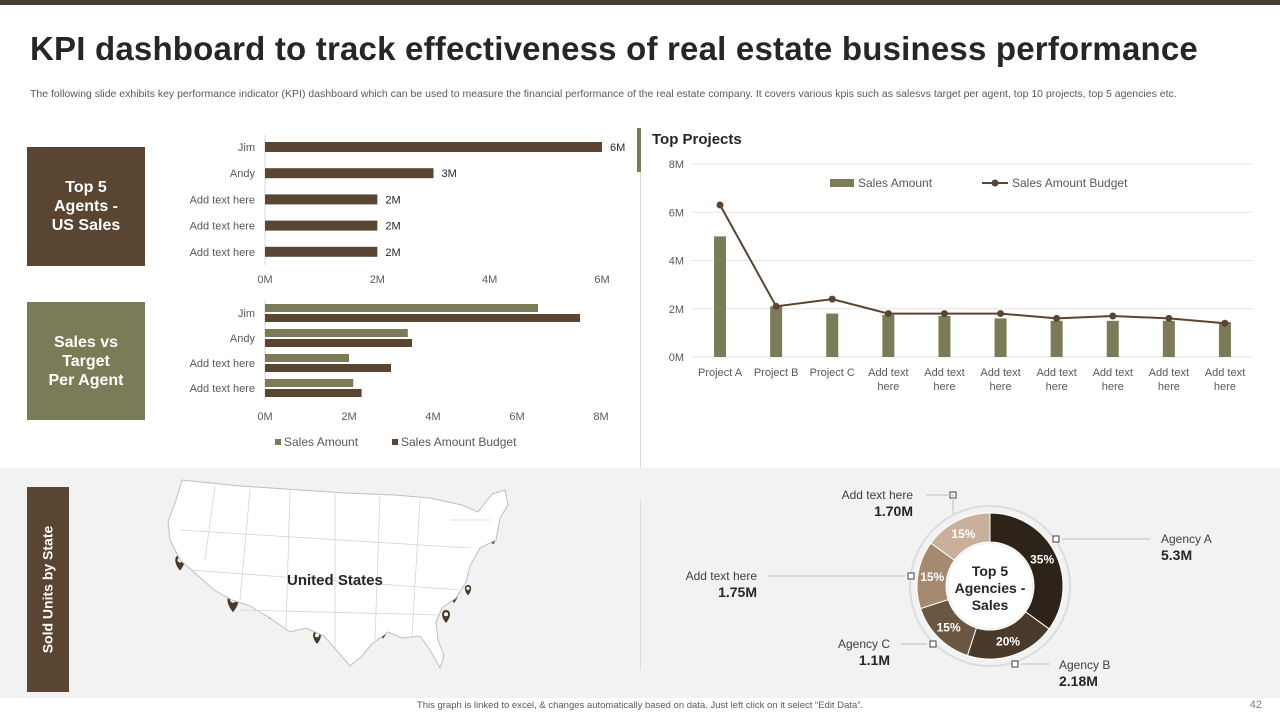  What do you see at coordinates (264, 280) in the screenshot?
I see `agents-tick-label: 0M` at bounding box center [264, 280].